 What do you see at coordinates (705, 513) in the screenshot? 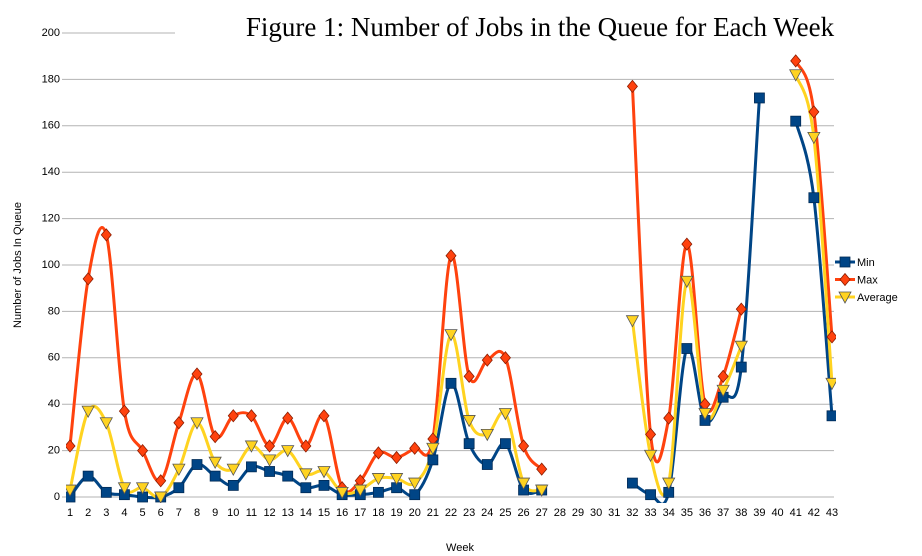
I see `x-tick-label: 36` at bounding box center [705, 513].